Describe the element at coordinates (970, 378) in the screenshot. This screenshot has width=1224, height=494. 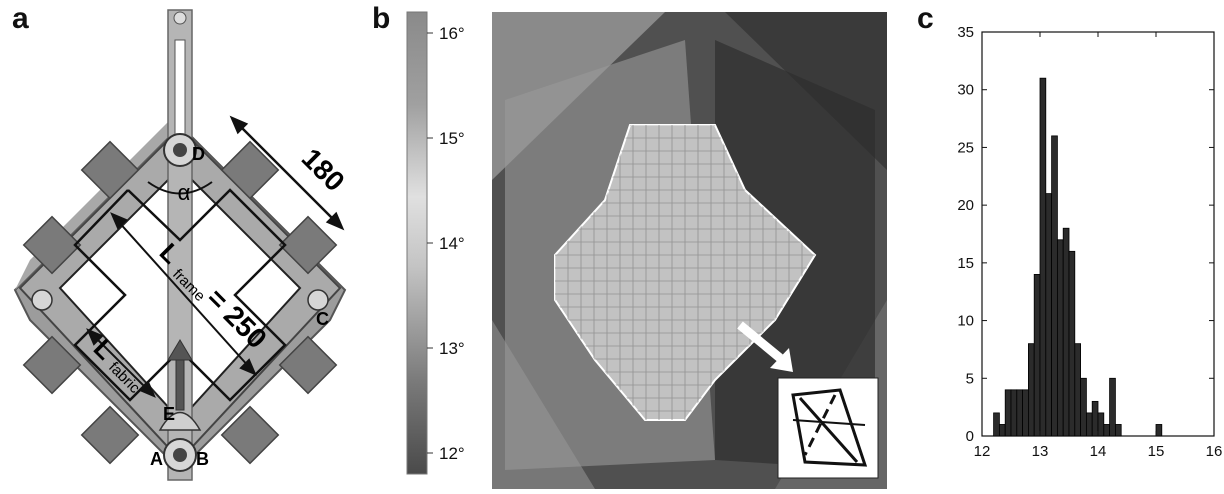
I see `y-tick-label: 5` at that location.